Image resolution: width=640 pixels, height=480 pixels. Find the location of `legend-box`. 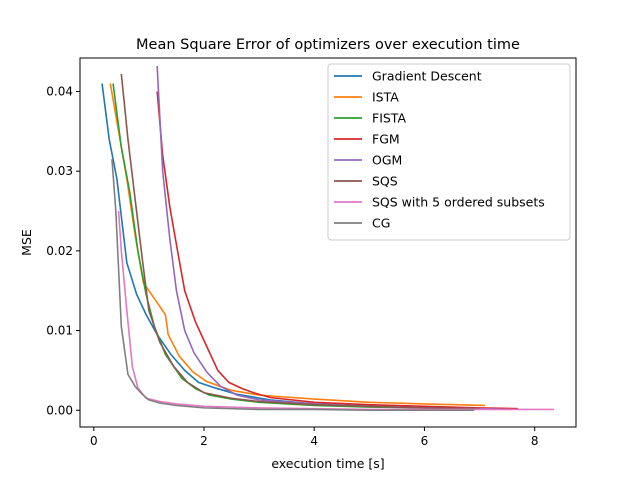

legend-box is located at coordinates (449, 152).